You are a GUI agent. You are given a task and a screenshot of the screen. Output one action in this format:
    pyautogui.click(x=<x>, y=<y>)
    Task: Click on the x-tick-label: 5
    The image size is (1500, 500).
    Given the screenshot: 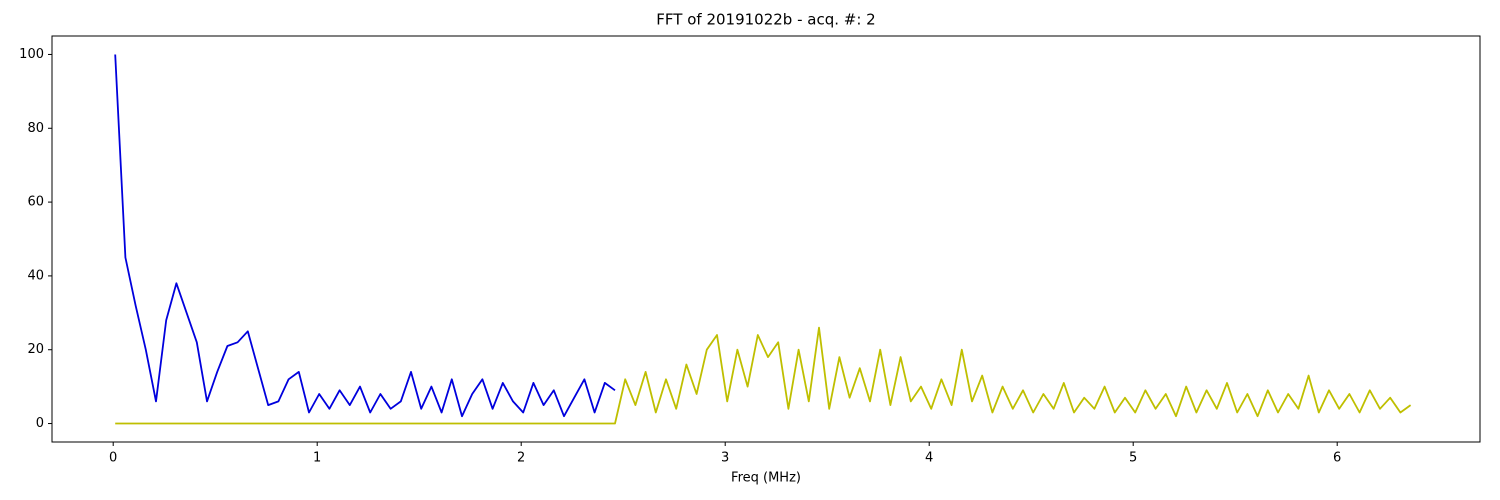 What is the action you would take?
    pyautogui.click(x=1133, y=458)
    